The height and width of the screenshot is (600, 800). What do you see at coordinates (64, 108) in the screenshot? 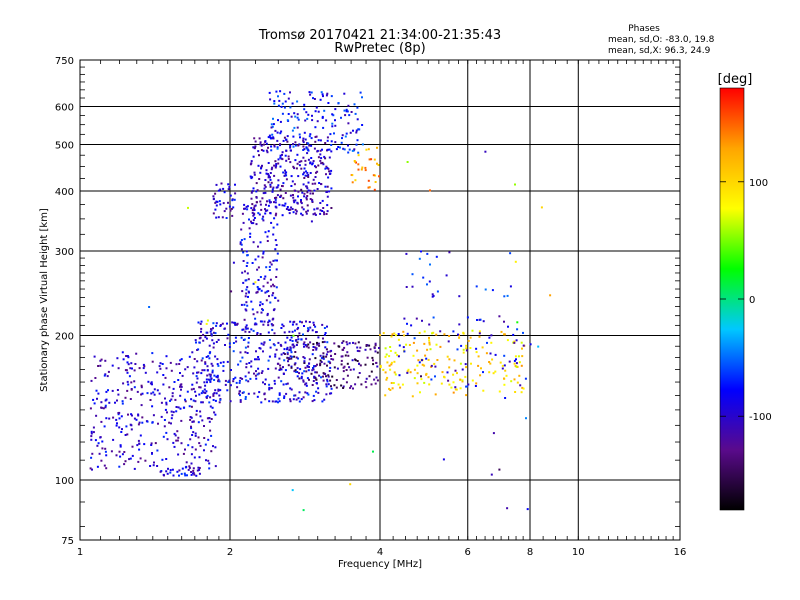
I see `y-tick-label: 600` at bounding box center [64, 108].